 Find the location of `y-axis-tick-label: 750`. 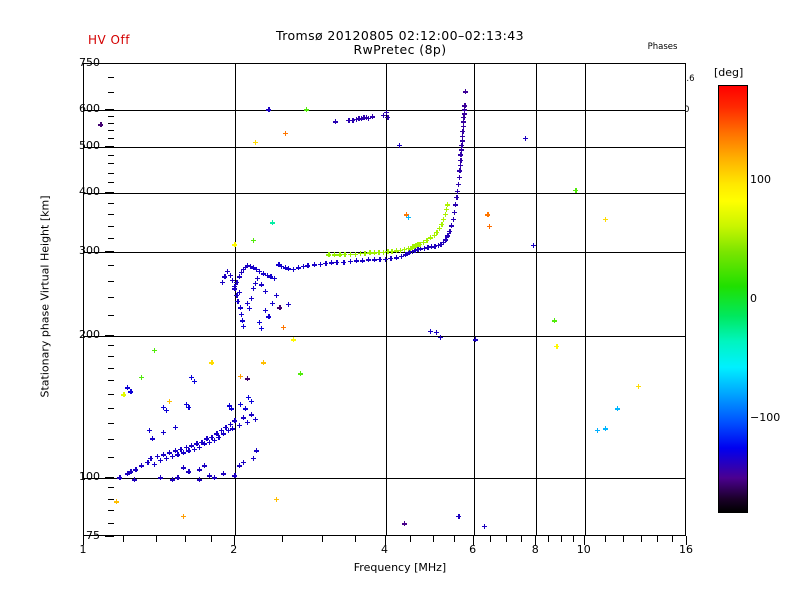

y-axis-tick-label: 750 is located at coordinates (89, 62).